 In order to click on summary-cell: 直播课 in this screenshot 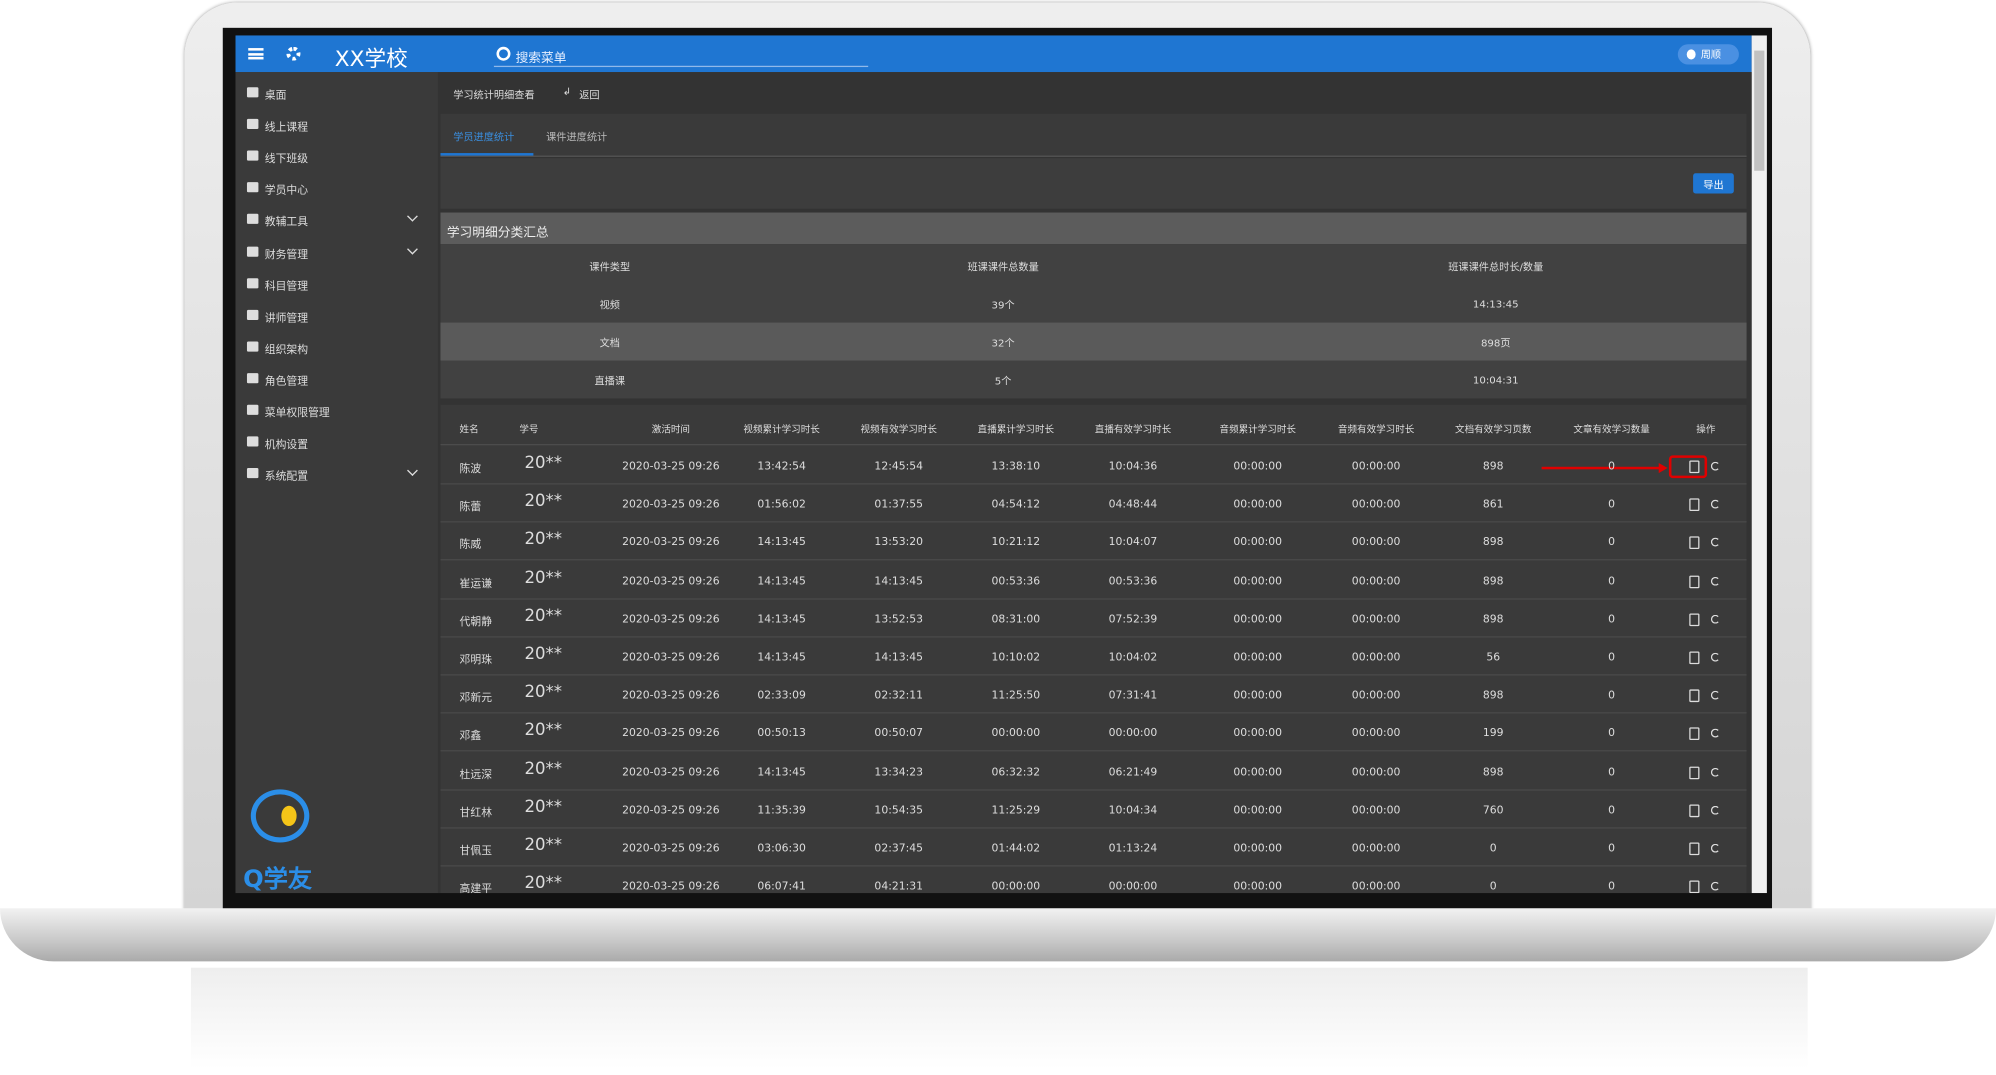, I will do `click(610, 381)`.